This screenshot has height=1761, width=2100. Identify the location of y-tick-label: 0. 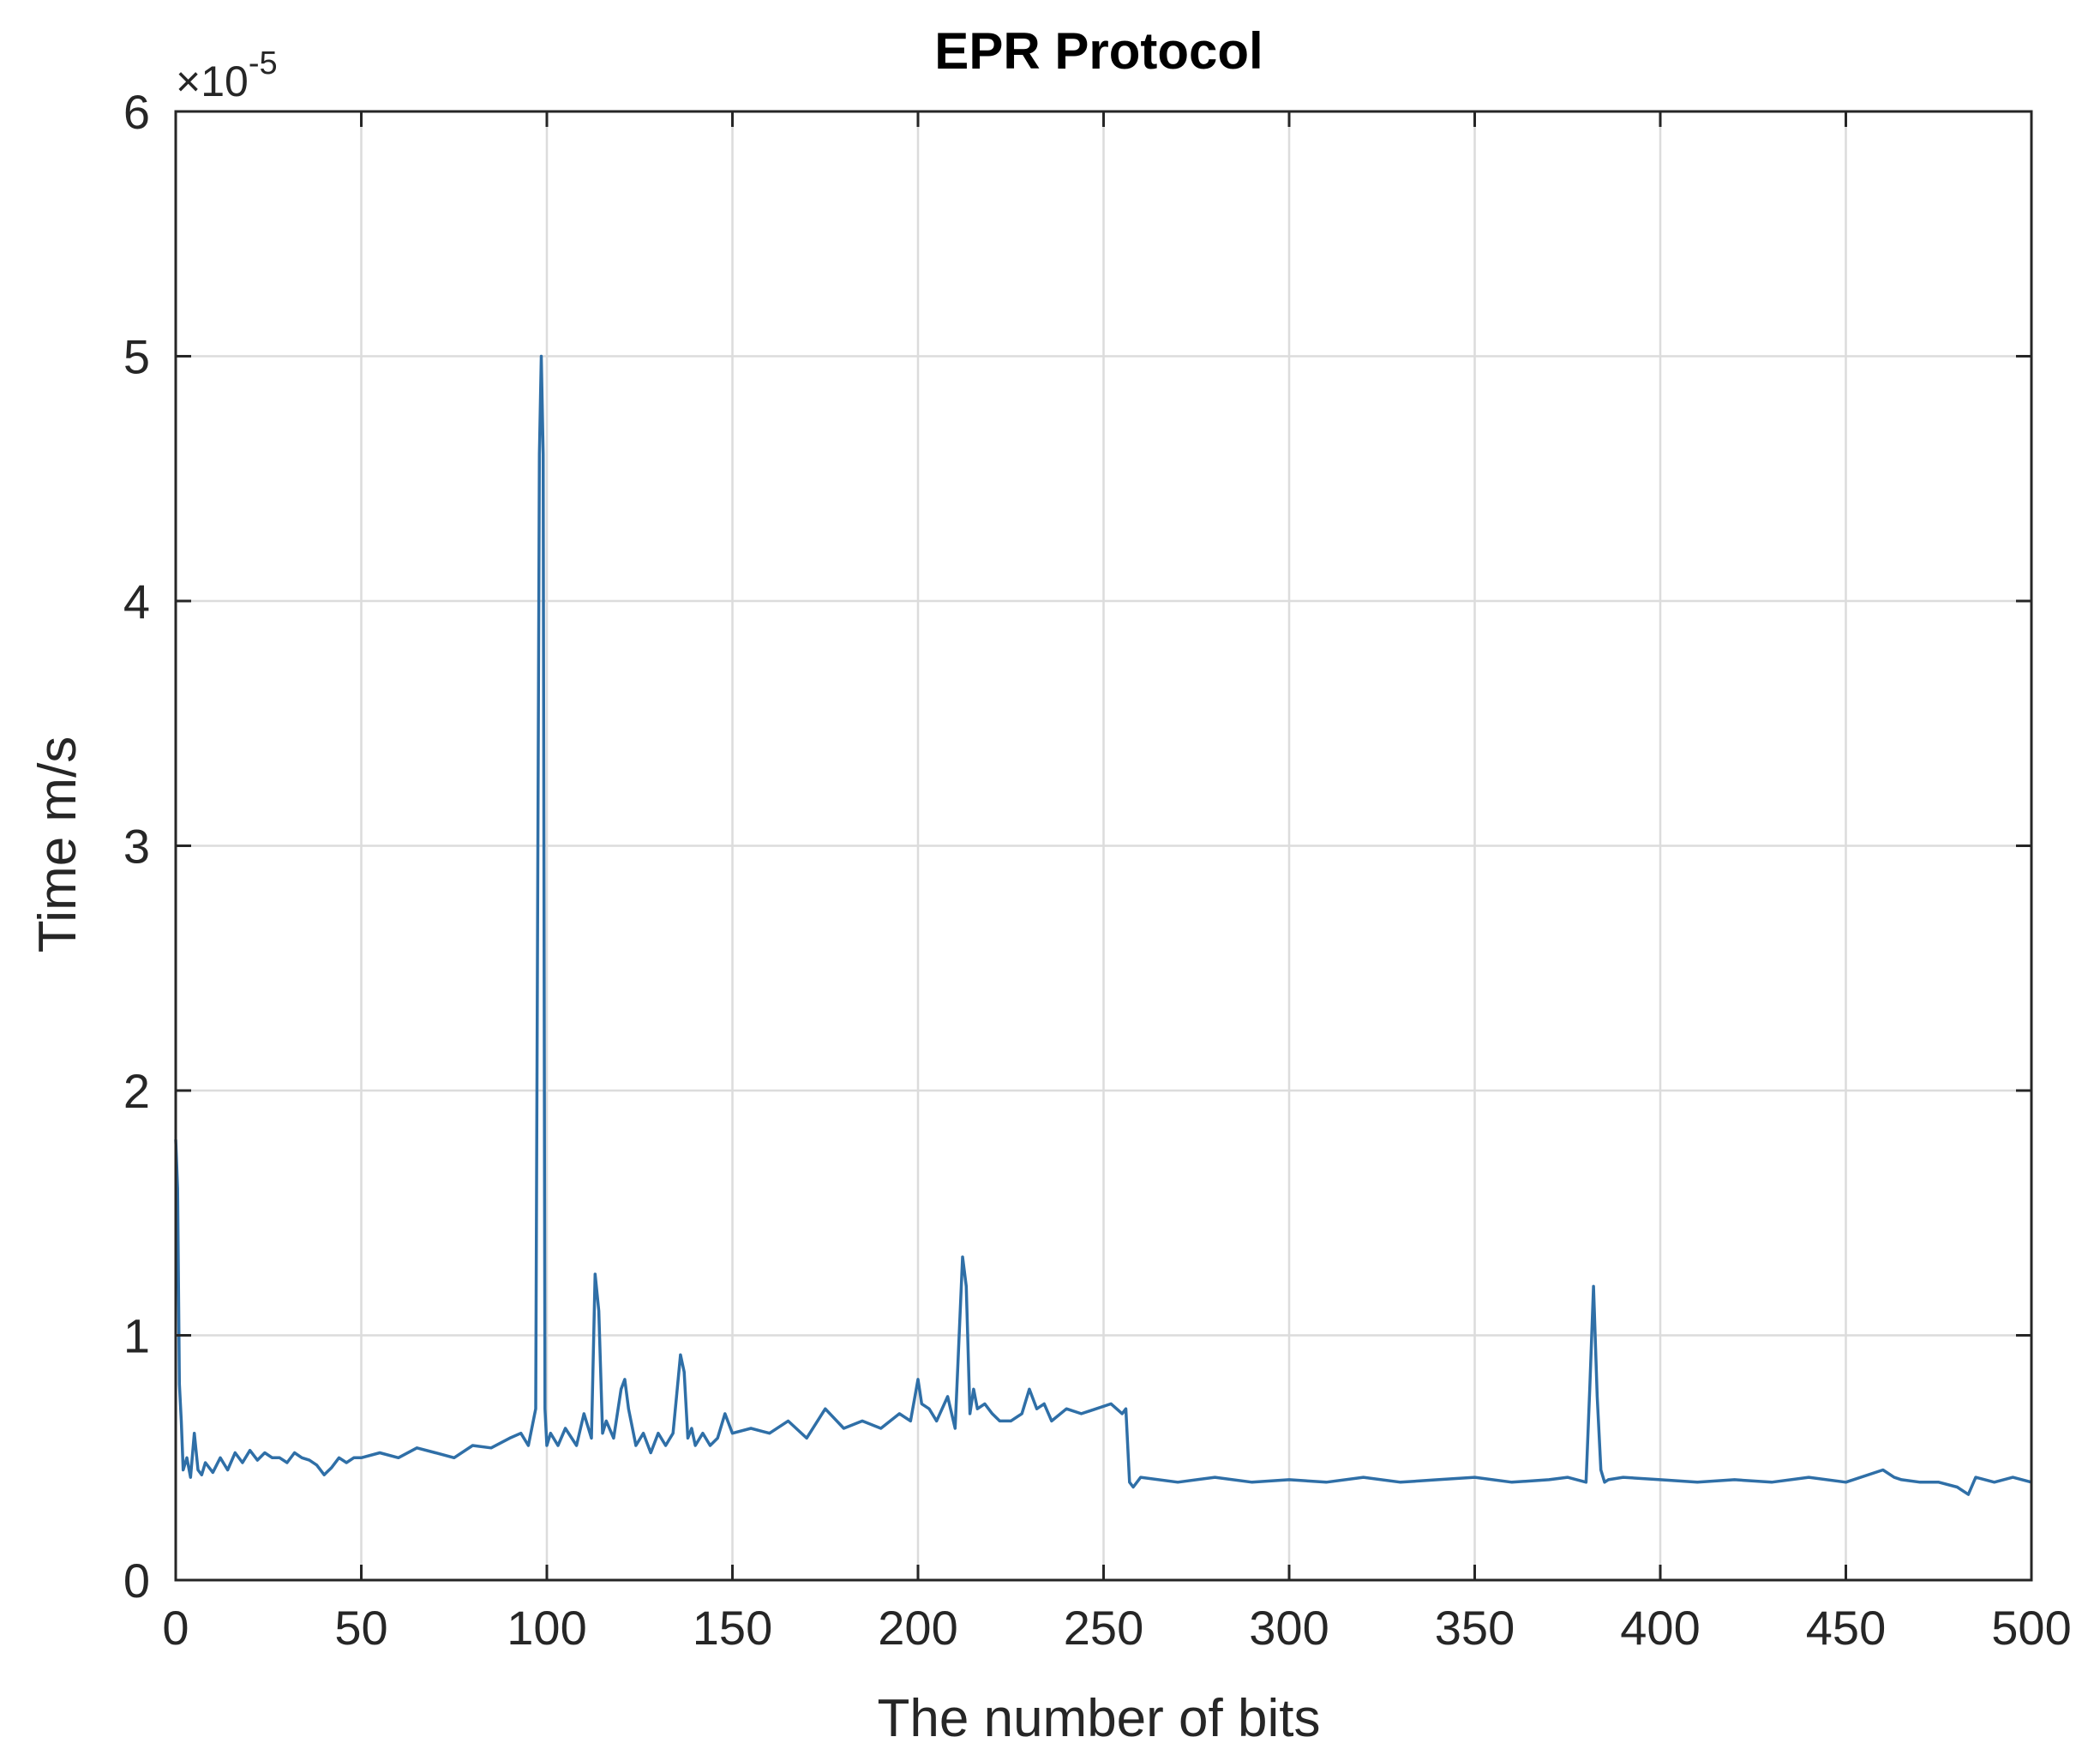
(136, 1581).